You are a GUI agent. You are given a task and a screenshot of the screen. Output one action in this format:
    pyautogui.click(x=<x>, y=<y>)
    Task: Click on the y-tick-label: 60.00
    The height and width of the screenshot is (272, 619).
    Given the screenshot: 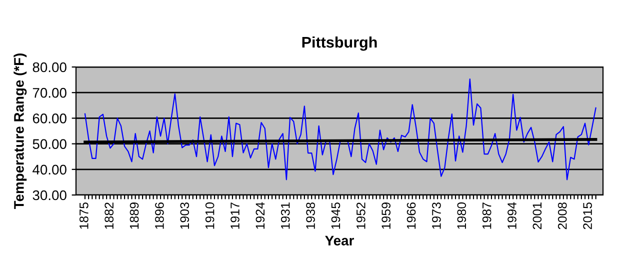 What is the action you would take?
    pyautogui.click(x=49, y=119)
    